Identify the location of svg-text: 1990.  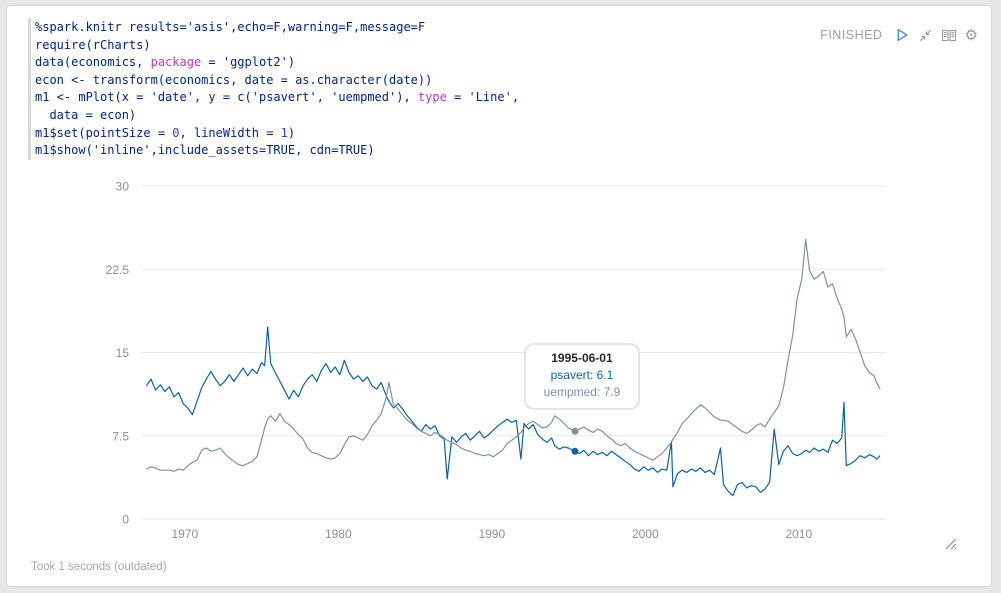
(491, 534).